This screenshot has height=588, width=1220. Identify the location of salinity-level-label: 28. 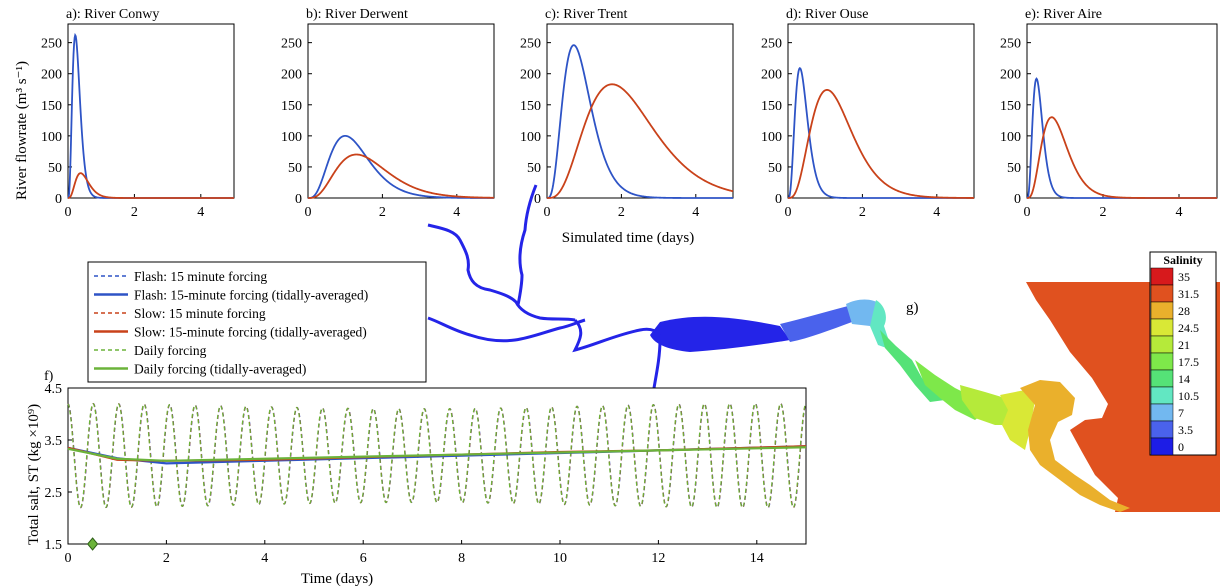
(1184, 311).